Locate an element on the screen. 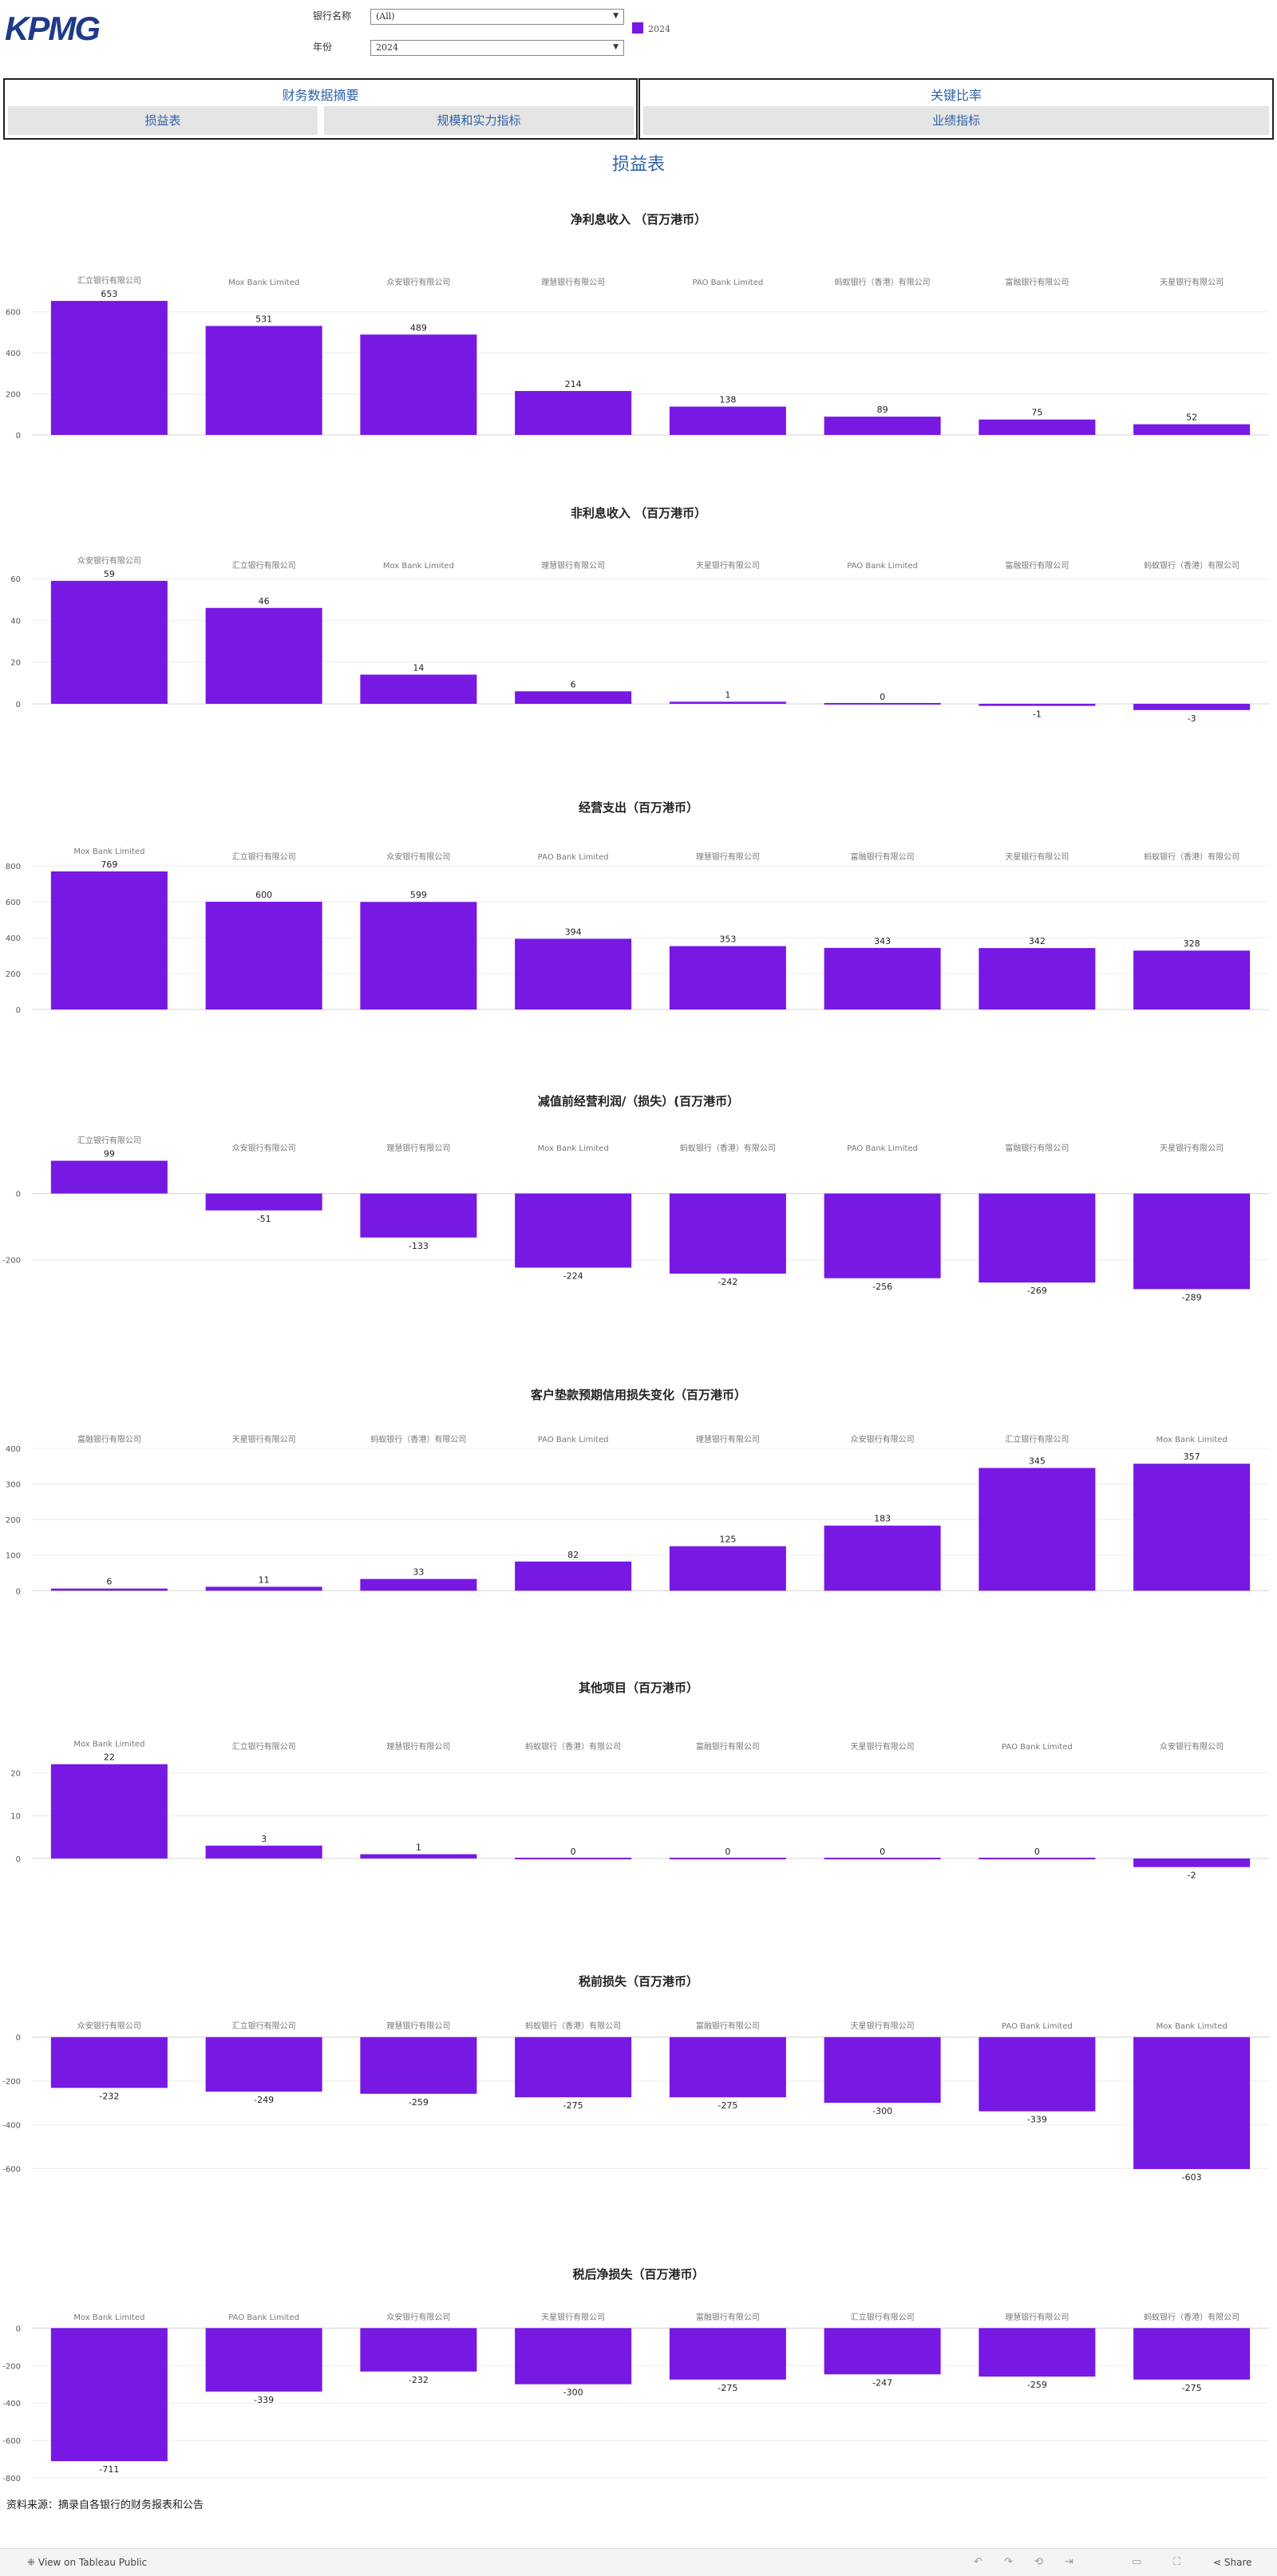  category-label: 蚂蚁银行（香港）有限公司 is located at coordinates (1191, 856).